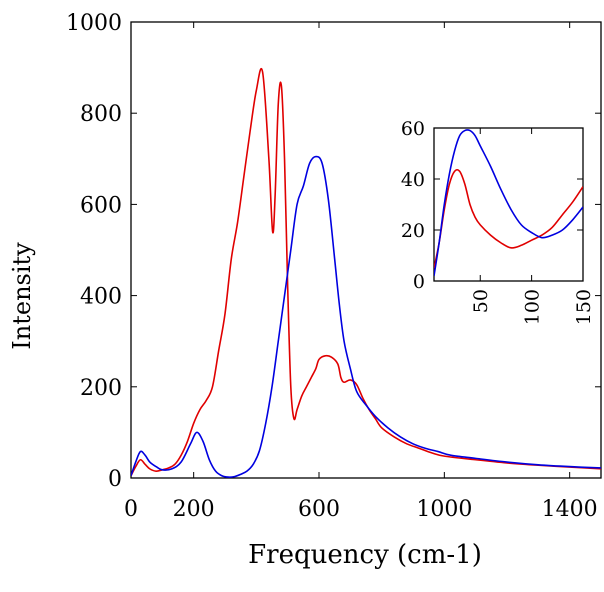 This screenshot has width=604, height=592. What do you see at coordinates (22, 296) in the screenshot?
I see `y-axis-label: Intensity` at bounding box center [22, 296].